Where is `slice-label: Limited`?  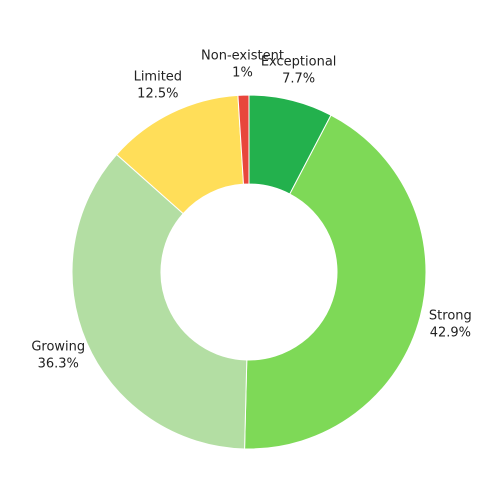 slice-label: Limited is located at coordinates (158, 77).